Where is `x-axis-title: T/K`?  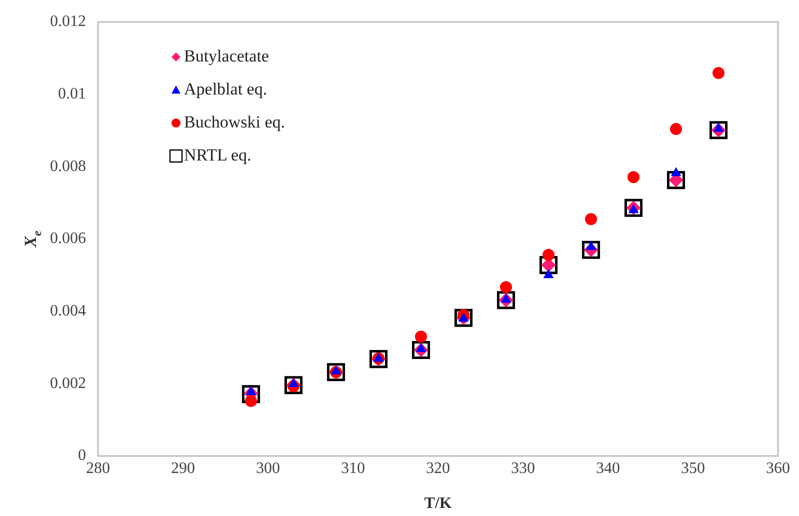
x-axis-title: T/K is located at coordinates (438, 503).